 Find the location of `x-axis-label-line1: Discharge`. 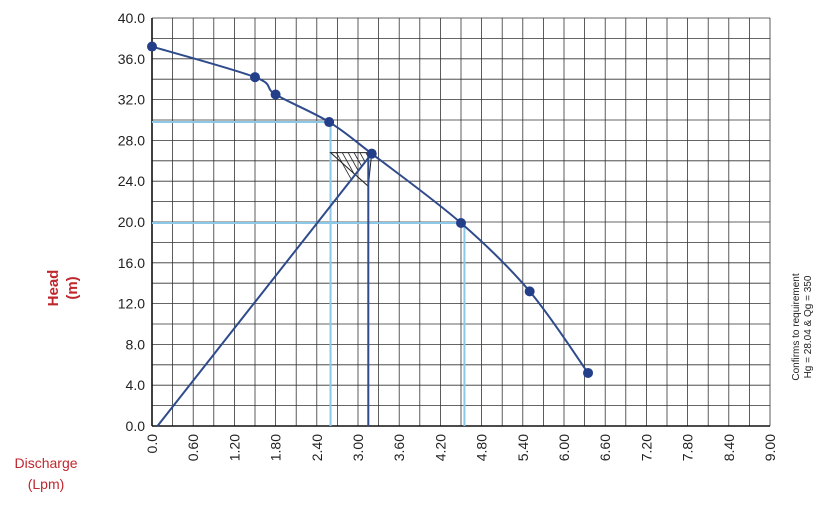

x-axis-label-line1: Discharge is located at coordinates (45, 463).